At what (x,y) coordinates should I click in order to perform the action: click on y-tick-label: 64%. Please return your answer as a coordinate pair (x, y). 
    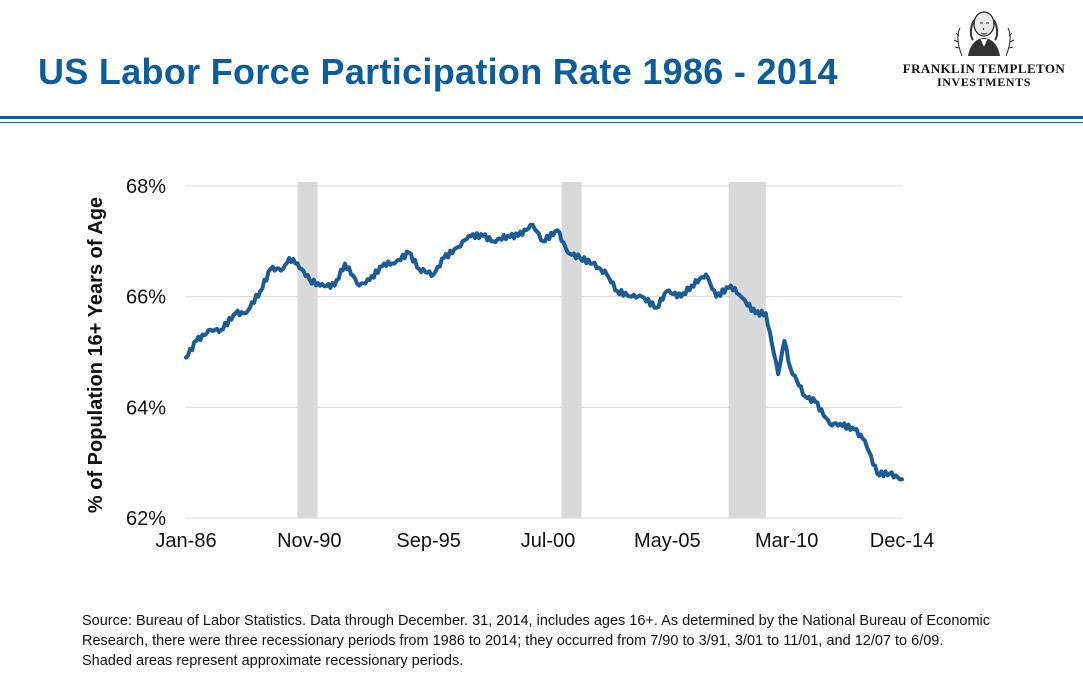
    Looking at the image, I should click on (146, 408).